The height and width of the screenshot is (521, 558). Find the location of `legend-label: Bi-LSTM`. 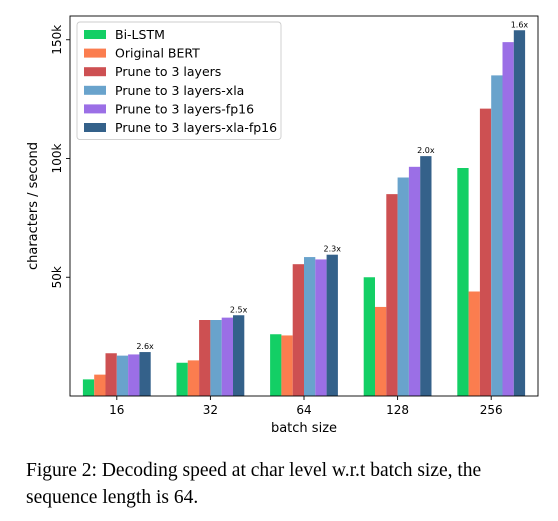

legend-label: Bi-LSTM is located at coordinates (140, 34).